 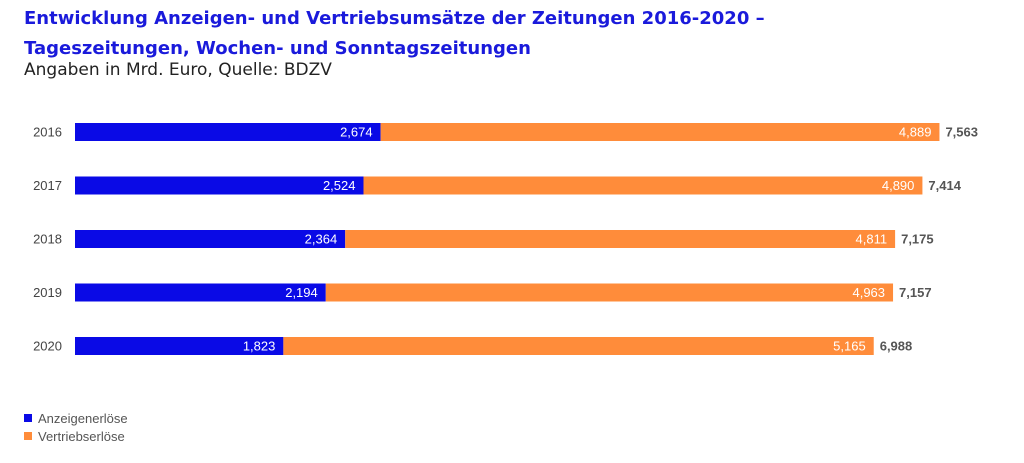 What do you see at coordinates (915, 292) in the screenshot?
I see `total-label: 7,157` at bounding box center [915, 292].